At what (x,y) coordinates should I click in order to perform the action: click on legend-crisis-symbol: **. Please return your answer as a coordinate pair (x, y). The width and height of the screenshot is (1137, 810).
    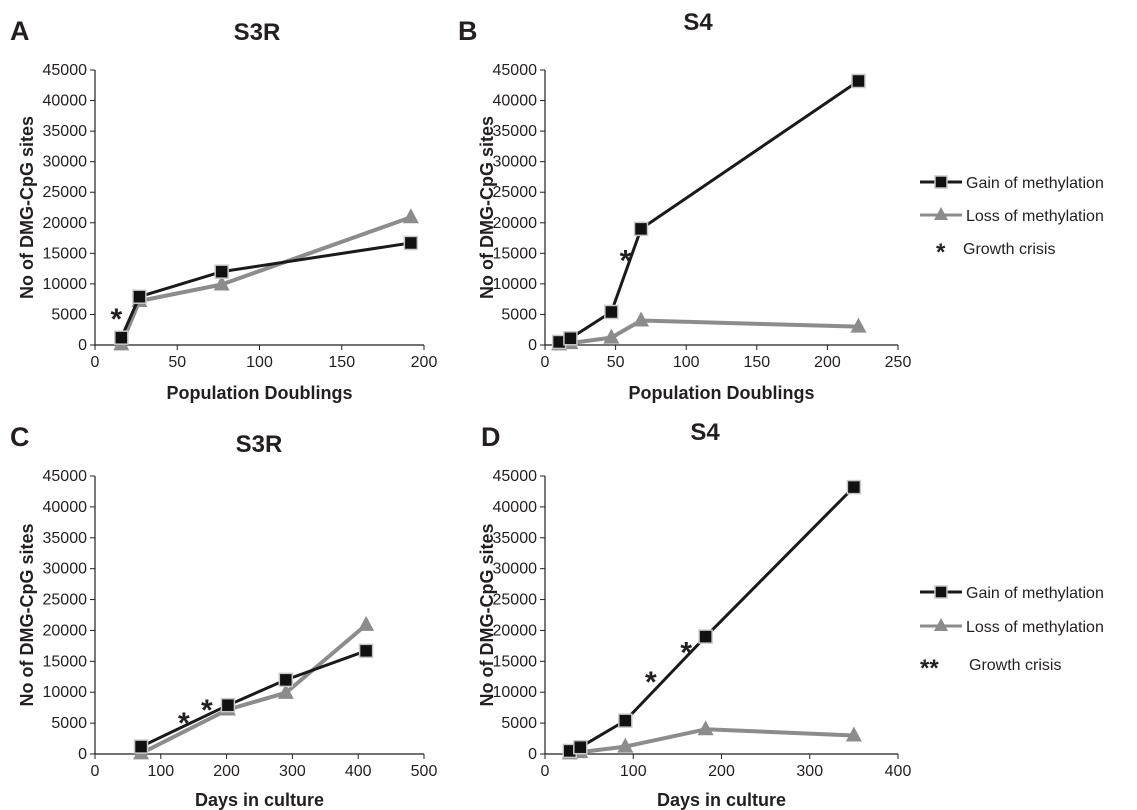
    Looking at the image, I should click on (929, 668).